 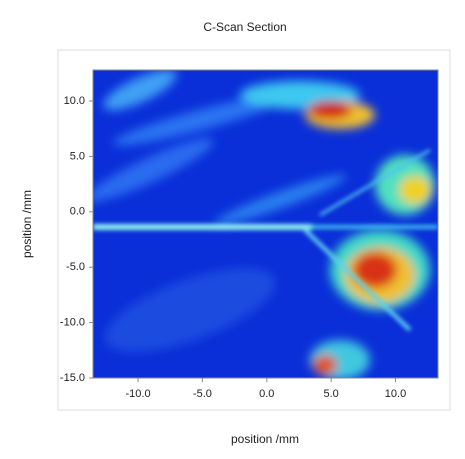 What do you see at coordinates (265, 439) in the screenshot?
I see `x-axis-label: position /mm` at bounding box center [265, 439].